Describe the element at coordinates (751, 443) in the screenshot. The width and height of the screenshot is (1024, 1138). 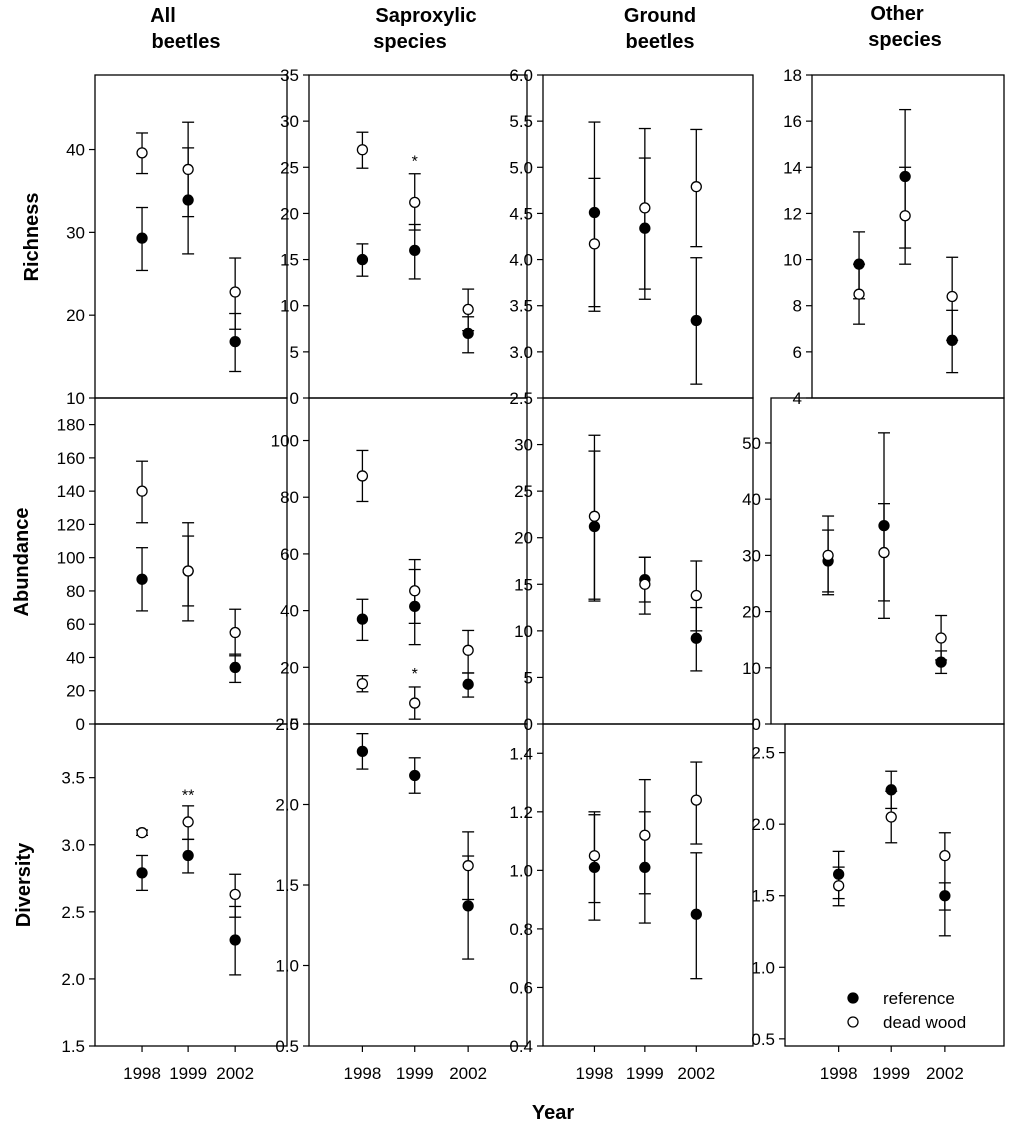
I see `panel-other-species-abundance-ytick-label-5: 50` at that location.